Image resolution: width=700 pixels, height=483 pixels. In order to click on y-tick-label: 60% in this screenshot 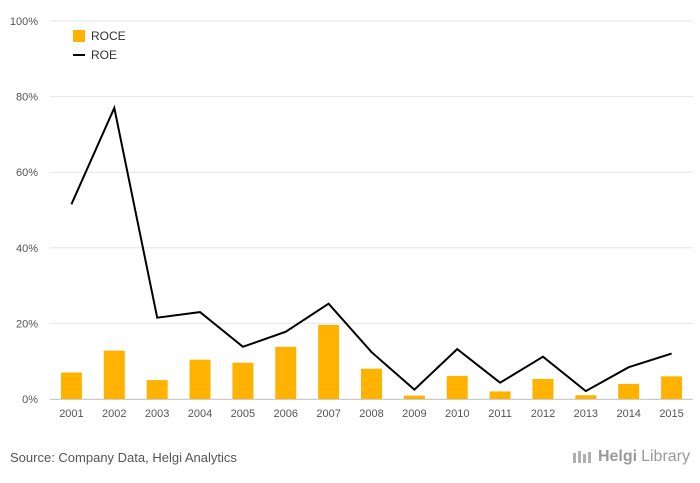, I will do `click(27, 173)`.